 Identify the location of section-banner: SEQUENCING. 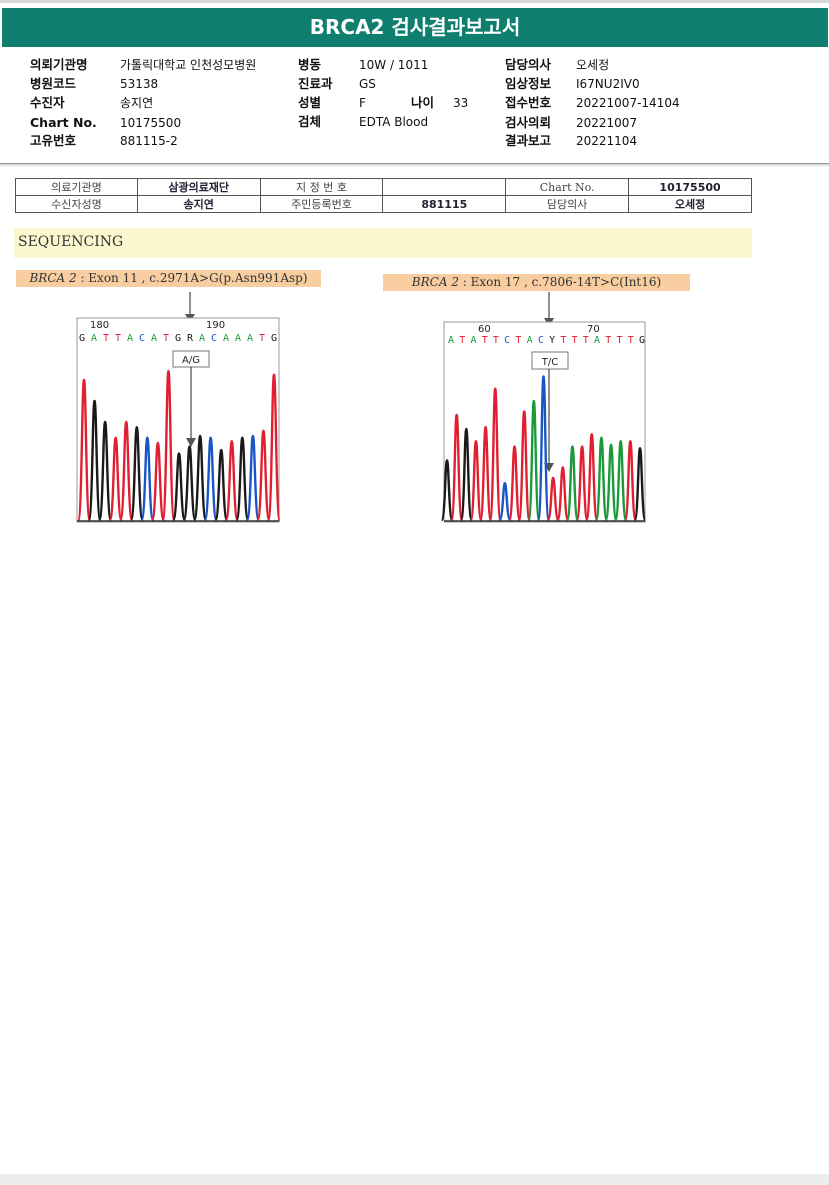
(383, 243).